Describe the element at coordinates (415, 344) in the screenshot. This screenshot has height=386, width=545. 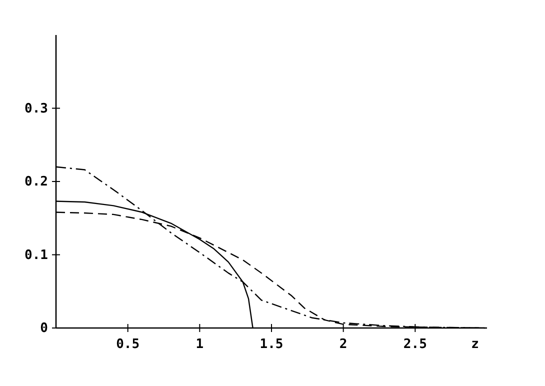
I see `x-tick-label: 2.5` at that location.